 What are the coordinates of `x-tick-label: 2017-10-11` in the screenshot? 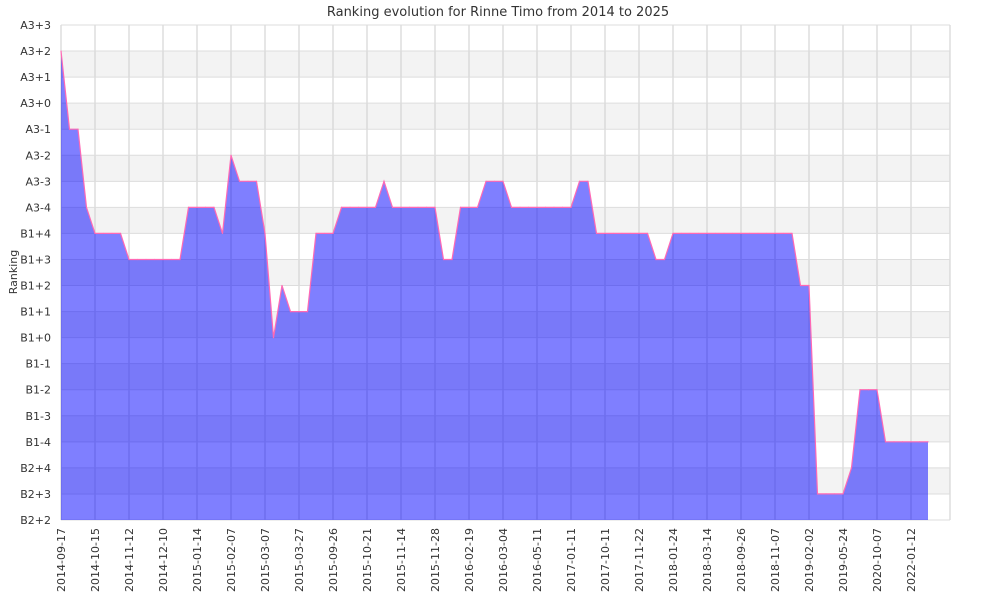 It's located at (605, 560).